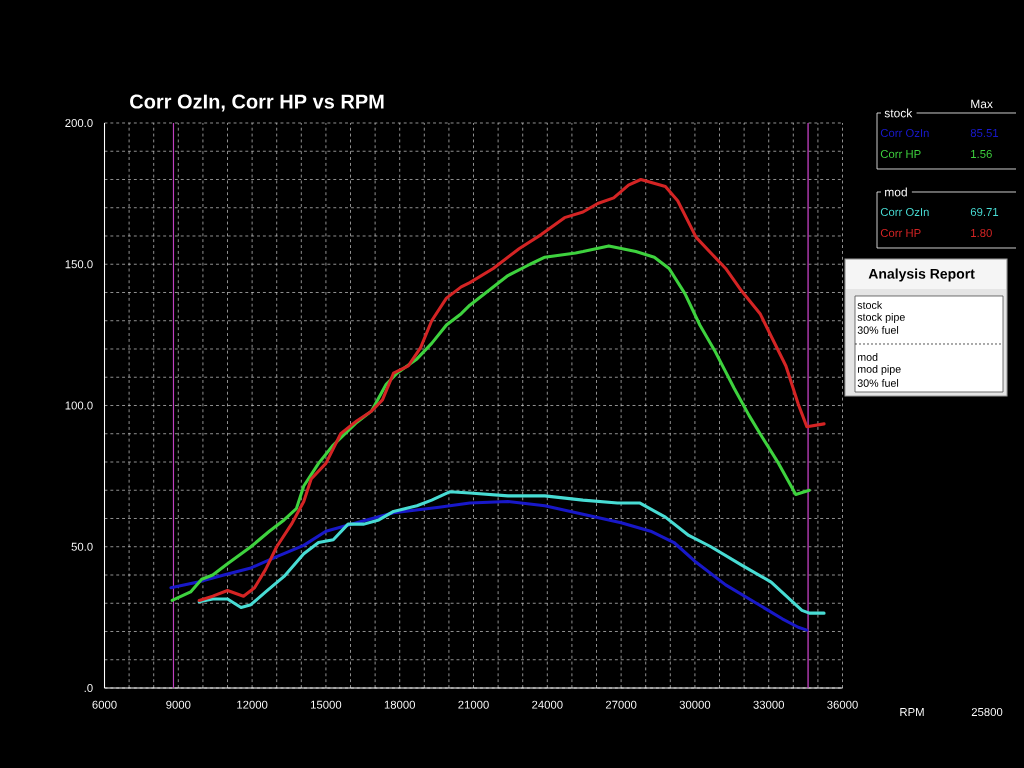 The height and width of the screenshot is (768, 1024). What do you see at coordinates (912, 712) in the screenshot?
I see `x-axis-title: RPM` at bounding box center [912, 712].